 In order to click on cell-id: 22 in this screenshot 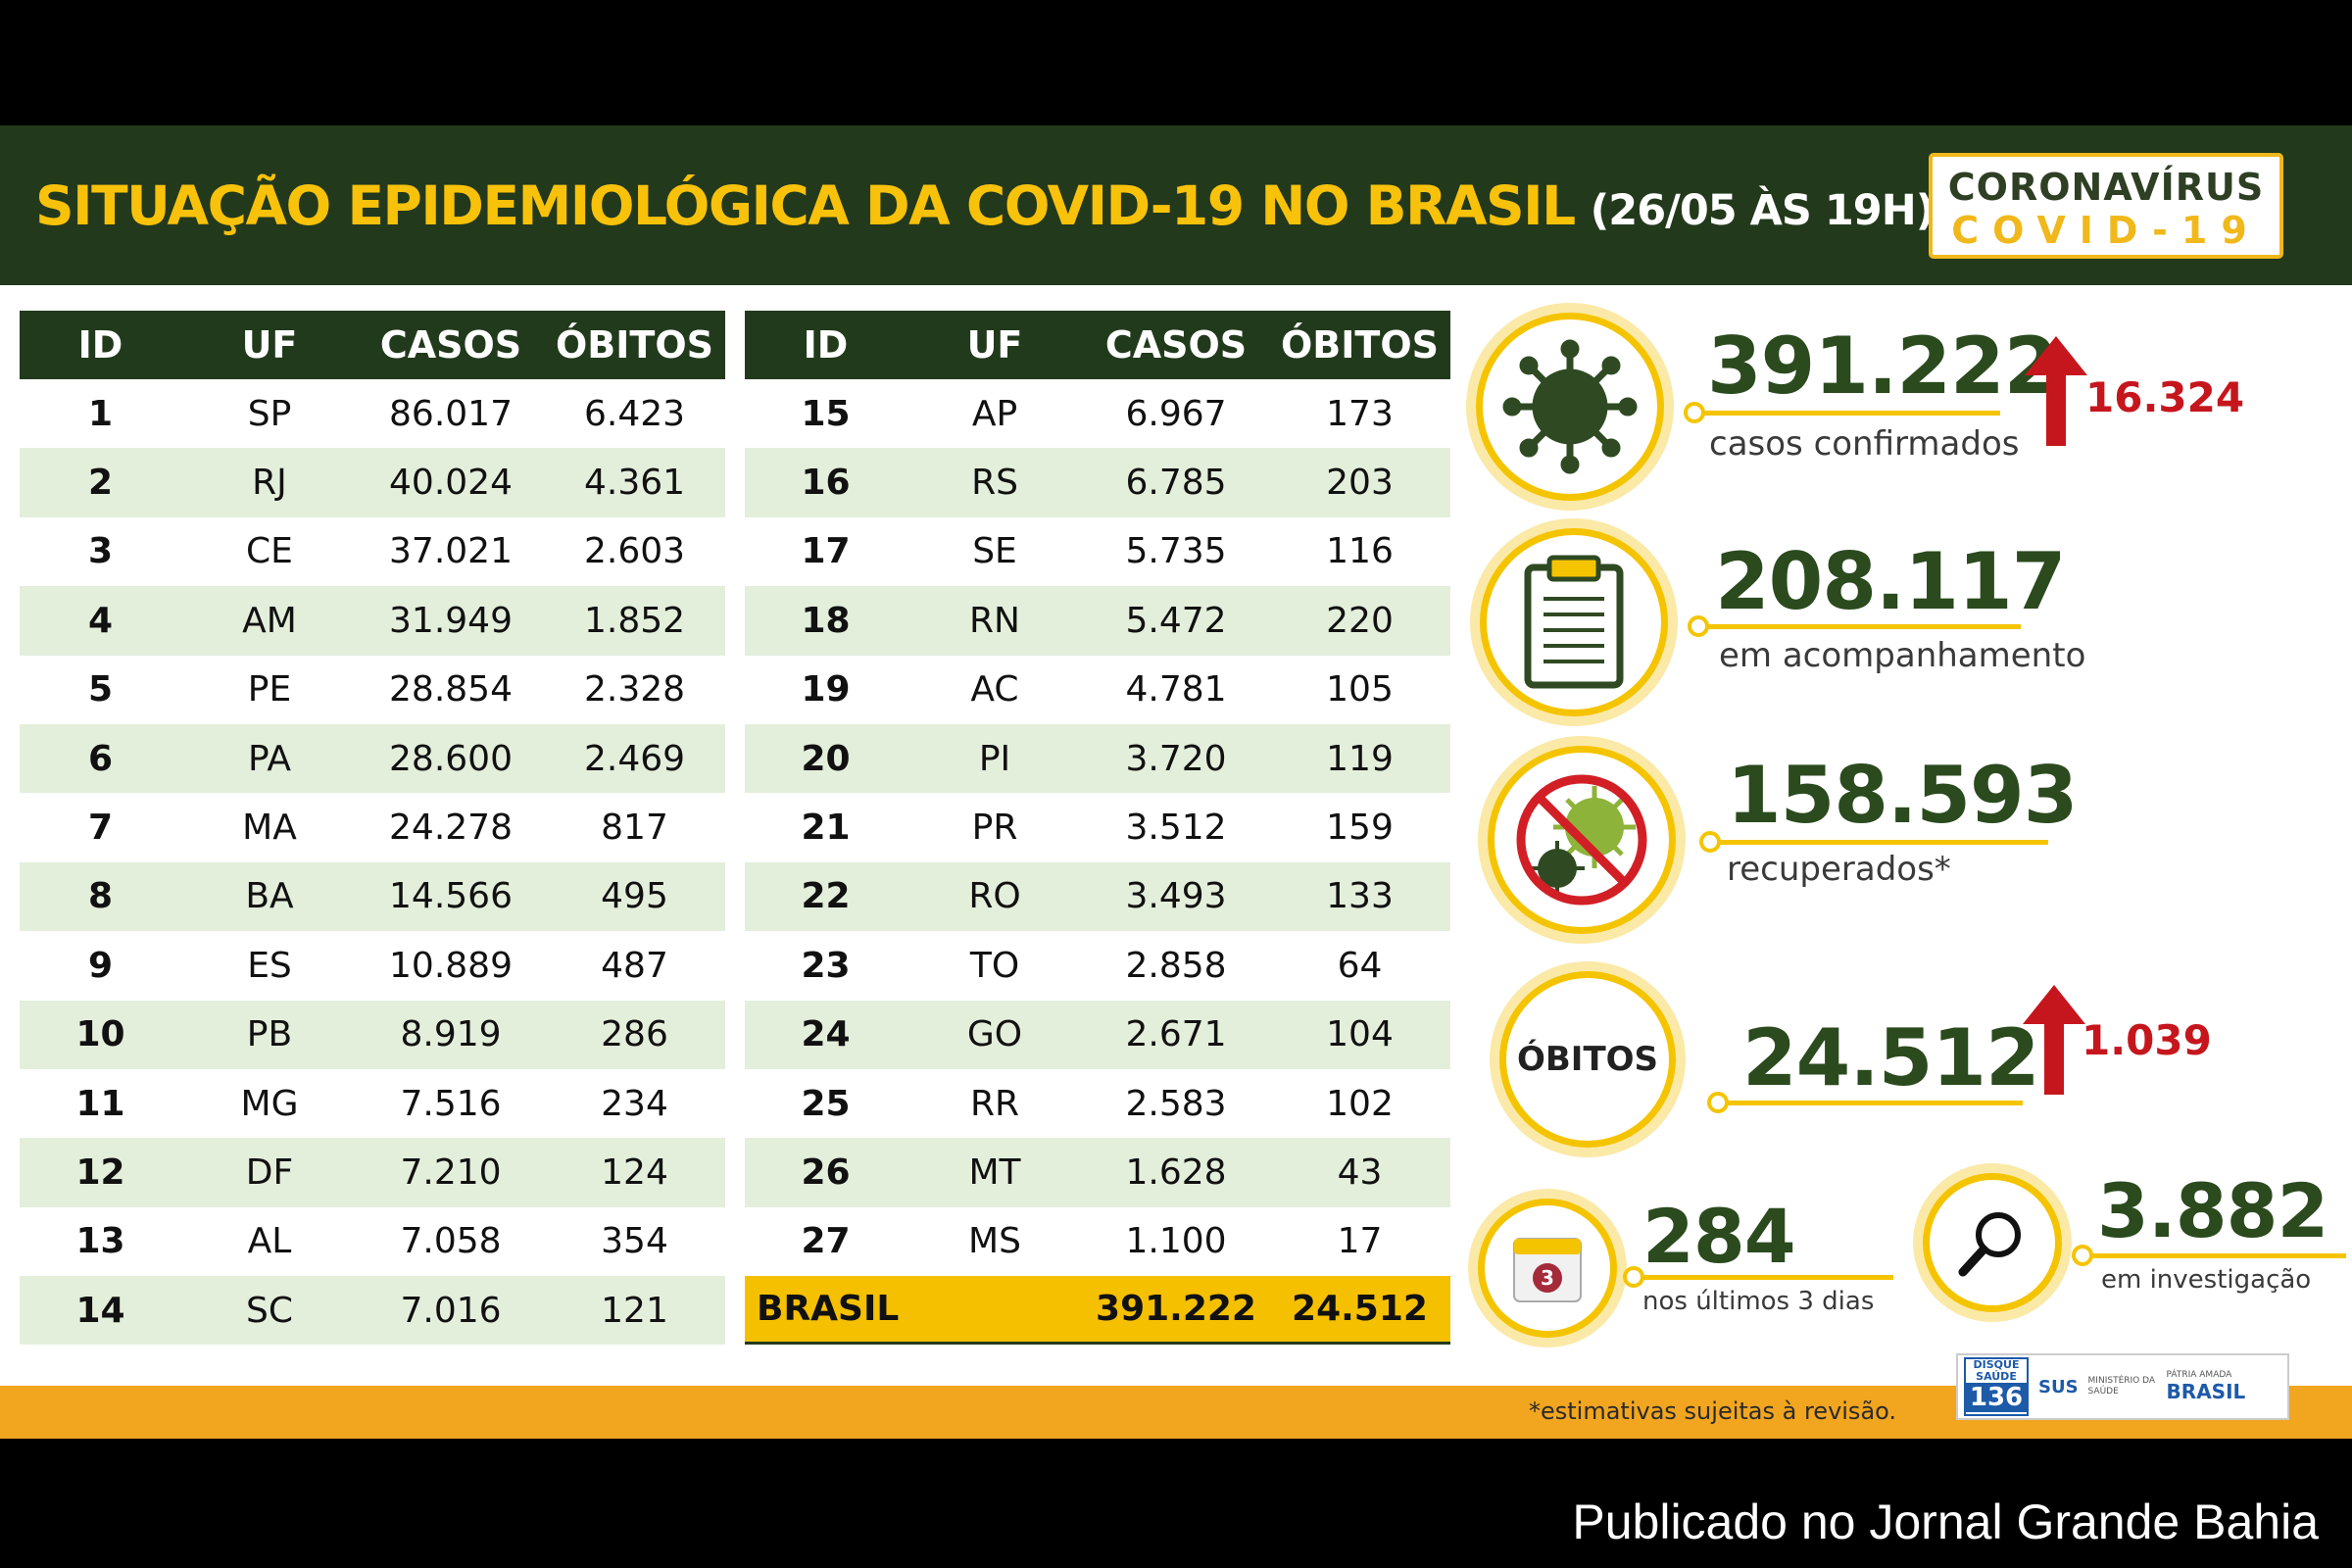, I will do `click(826, 896)`.